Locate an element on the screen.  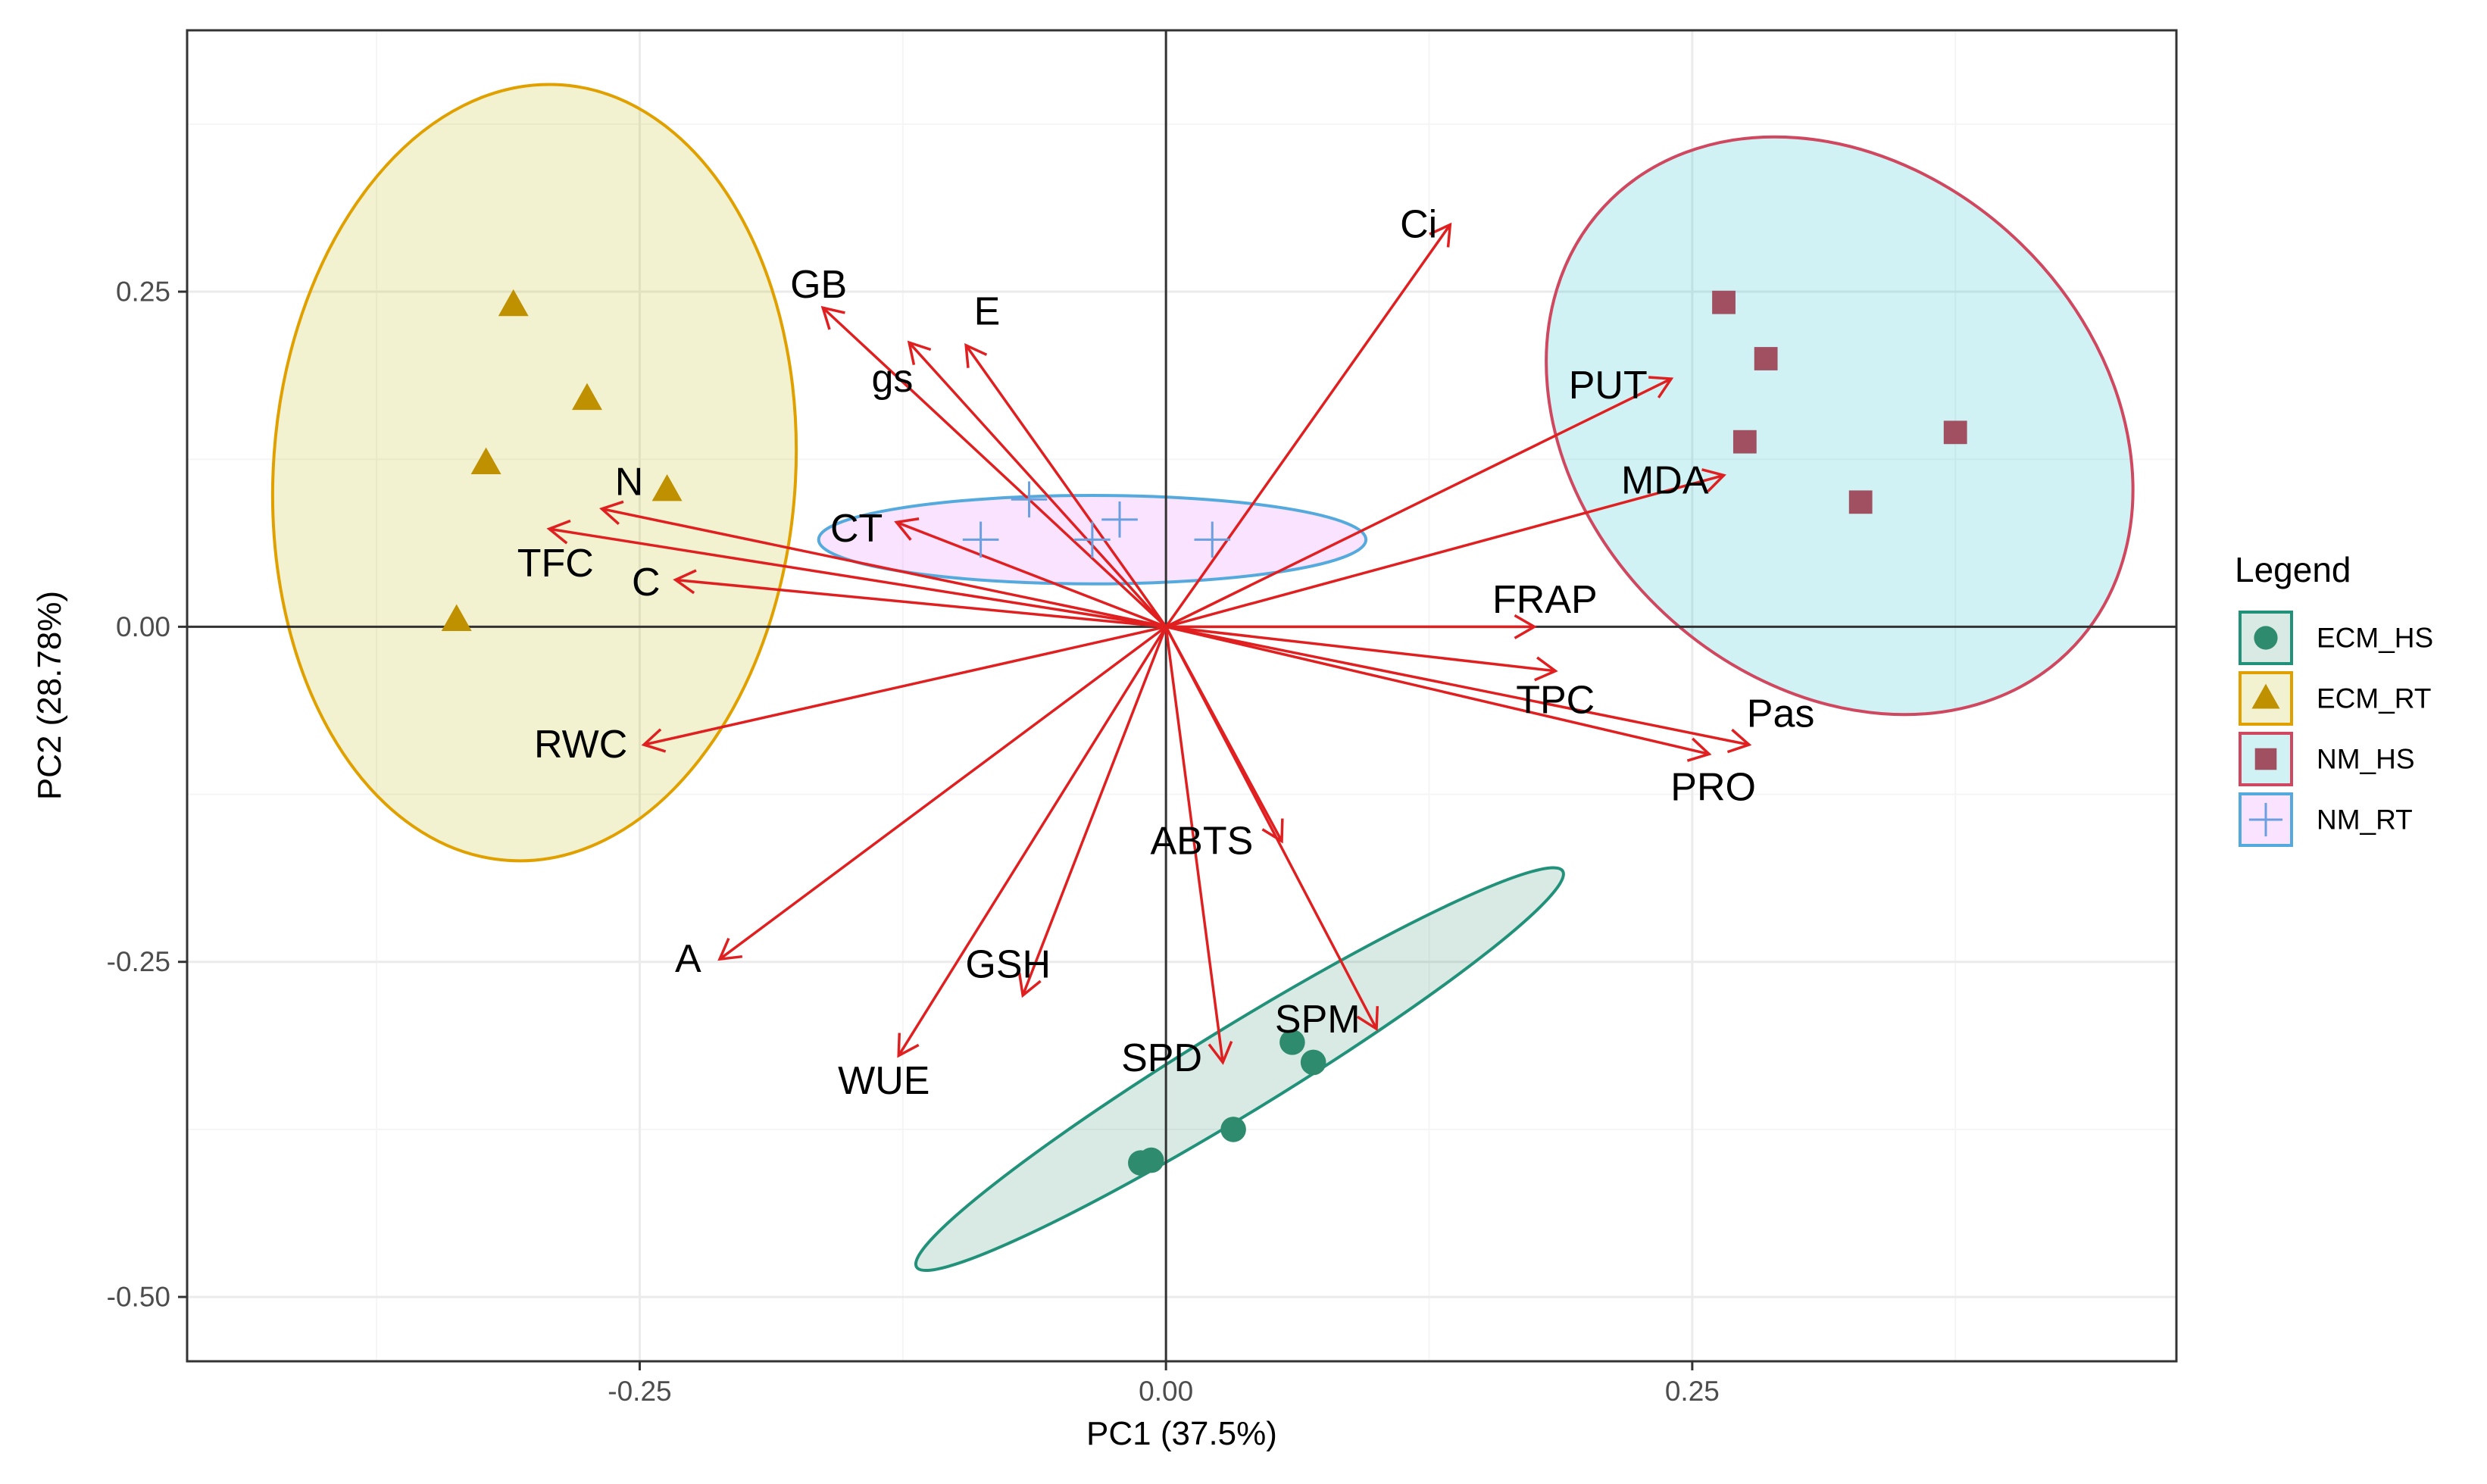
arrow-a is located at coordinates (942, 793).